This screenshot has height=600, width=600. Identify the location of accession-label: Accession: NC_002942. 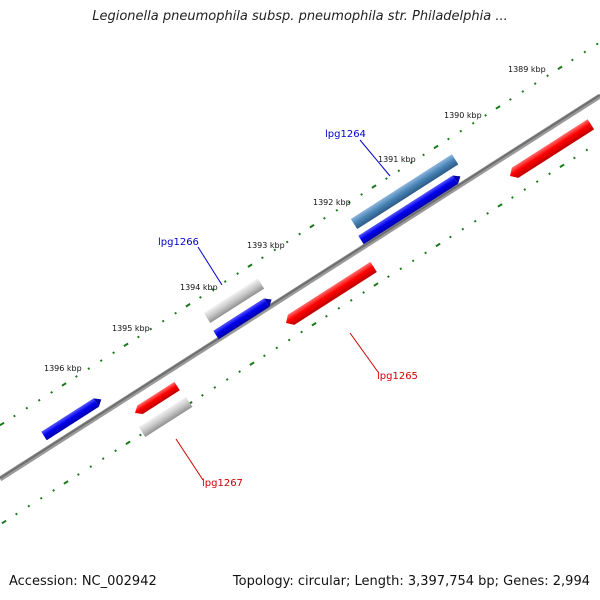
(83, 581).